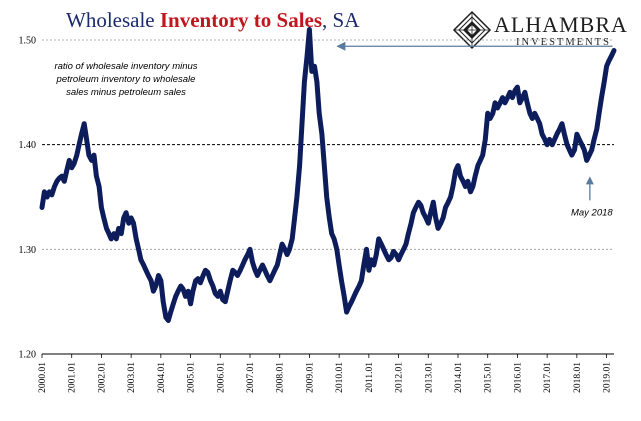 The height and width of the screenshot is (421, 641). I want to click on brand-name: ALHAMBRA, so click(561, 24).